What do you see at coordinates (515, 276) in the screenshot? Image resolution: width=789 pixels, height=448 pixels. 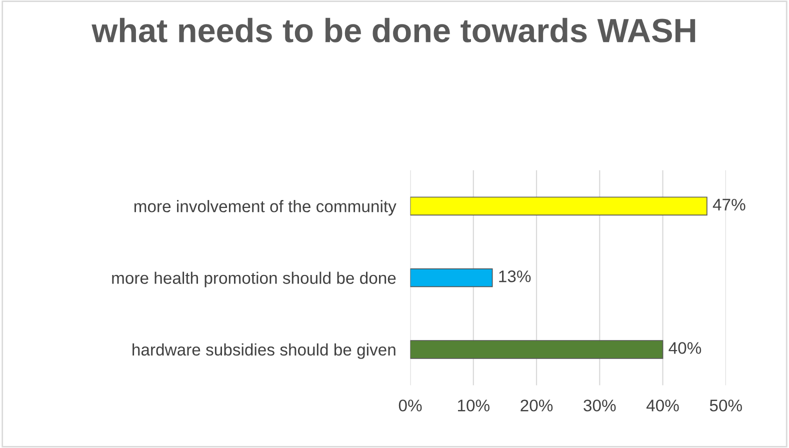 I see `data-label: 13%` at bounding box center [515, 276].